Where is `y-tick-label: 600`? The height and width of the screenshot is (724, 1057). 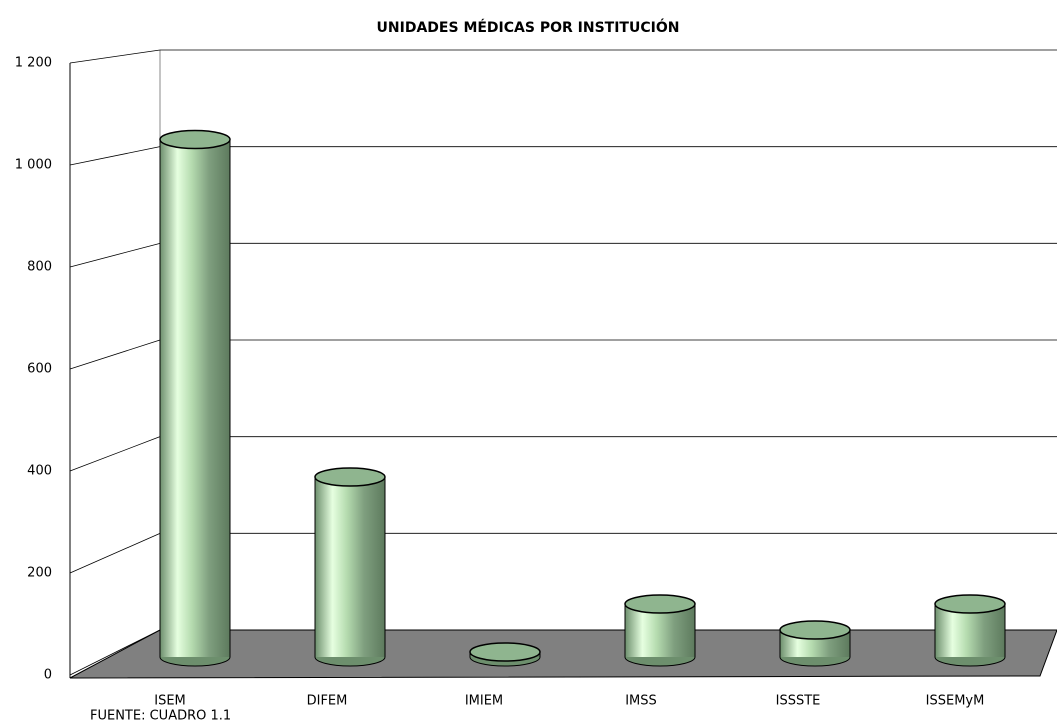 y-tick-label: 600 is located at coordinates (39, 369).